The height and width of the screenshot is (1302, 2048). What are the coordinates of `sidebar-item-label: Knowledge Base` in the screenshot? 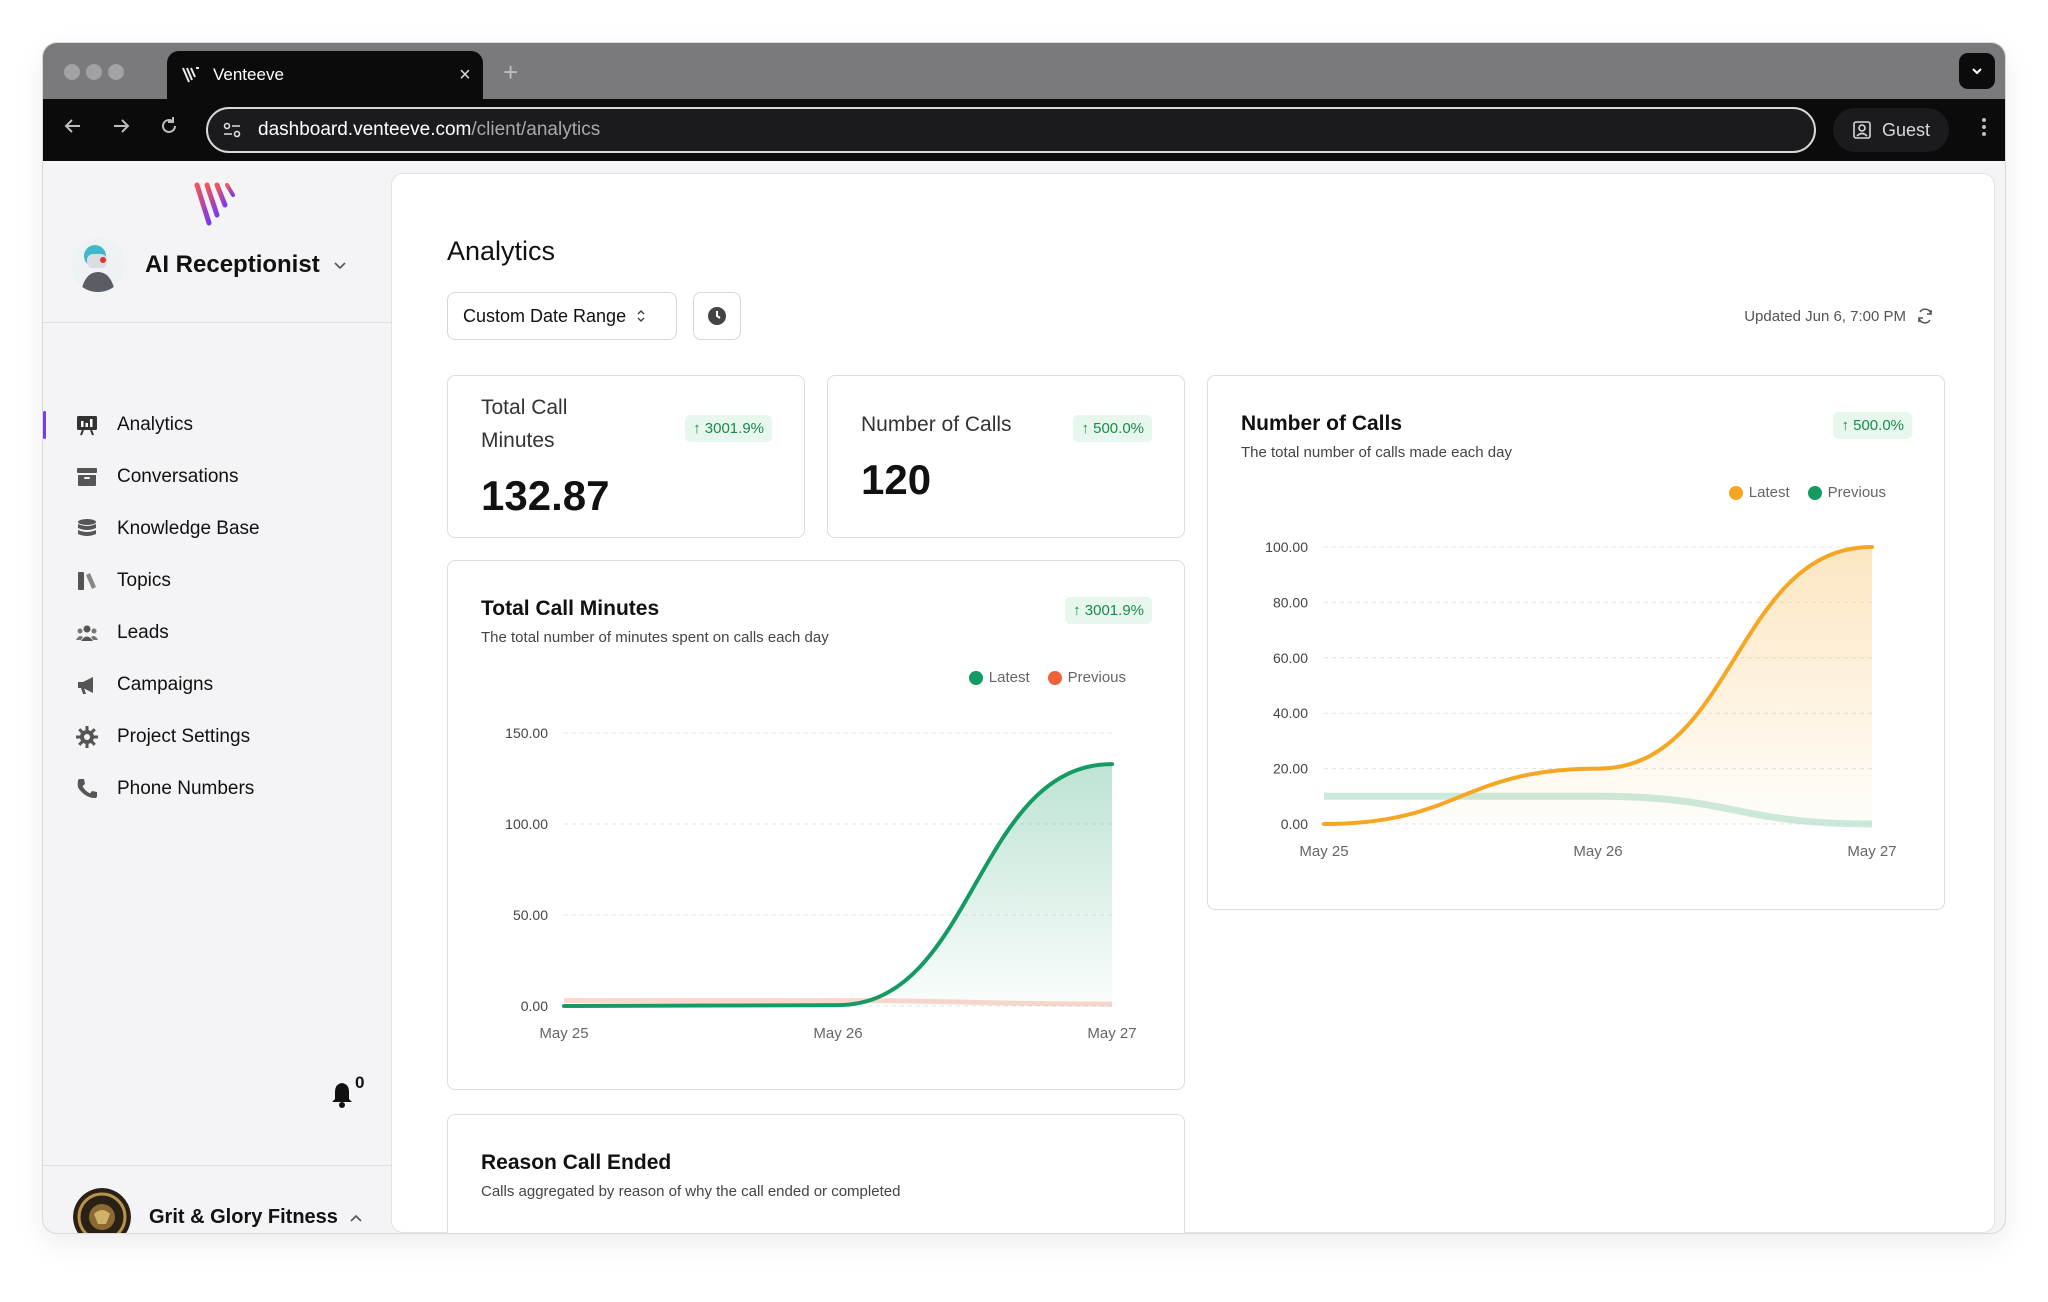 It's located at (188, 528).